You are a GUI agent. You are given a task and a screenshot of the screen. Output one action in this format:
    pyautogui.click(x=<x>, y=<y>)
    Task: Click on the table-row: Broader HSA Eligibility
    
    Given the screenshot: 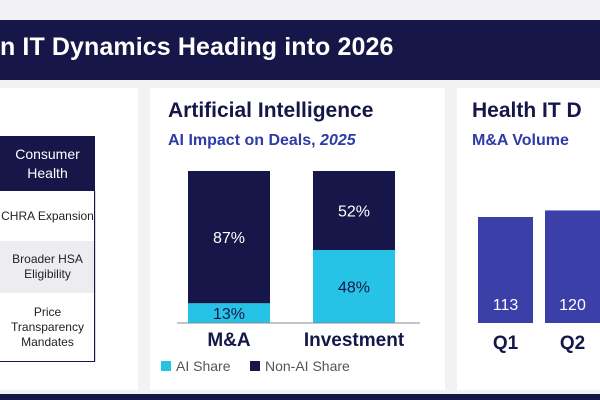 What is the action you would take?
    pyautogui.click(x=48, y=267)
    